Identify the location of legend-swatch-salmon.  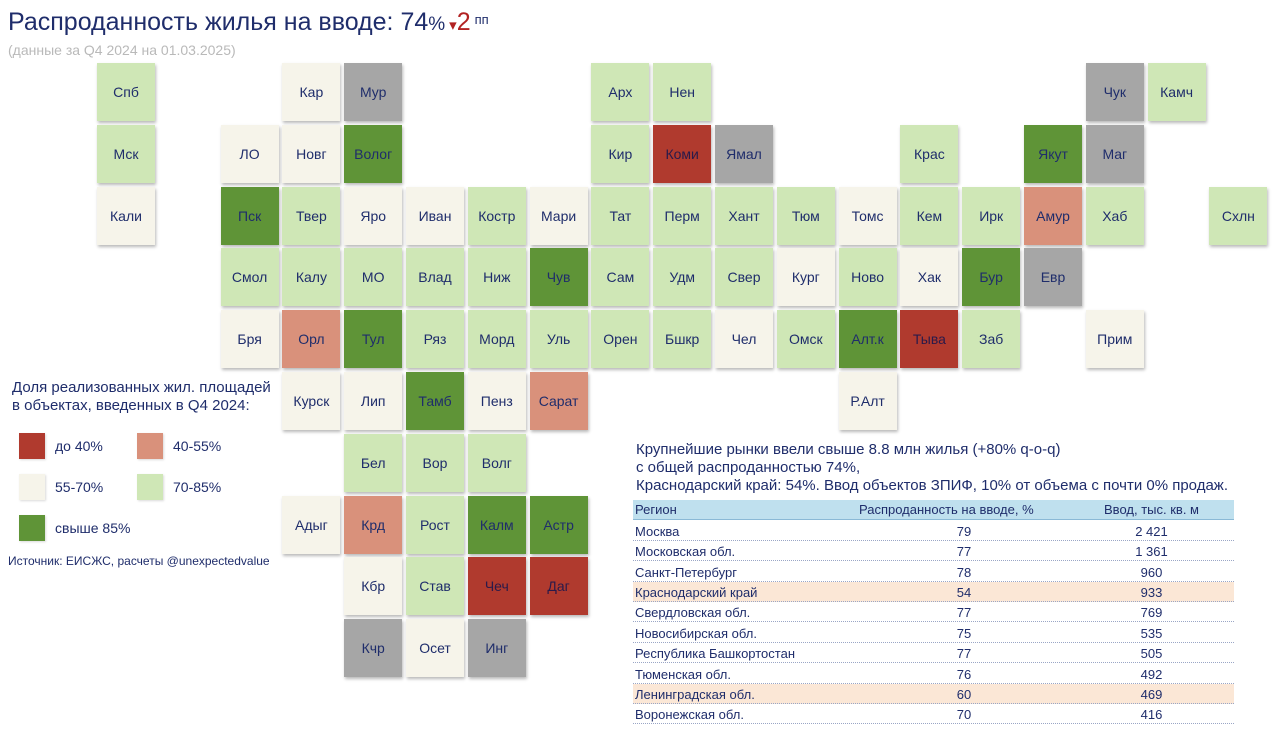
(150, 446).